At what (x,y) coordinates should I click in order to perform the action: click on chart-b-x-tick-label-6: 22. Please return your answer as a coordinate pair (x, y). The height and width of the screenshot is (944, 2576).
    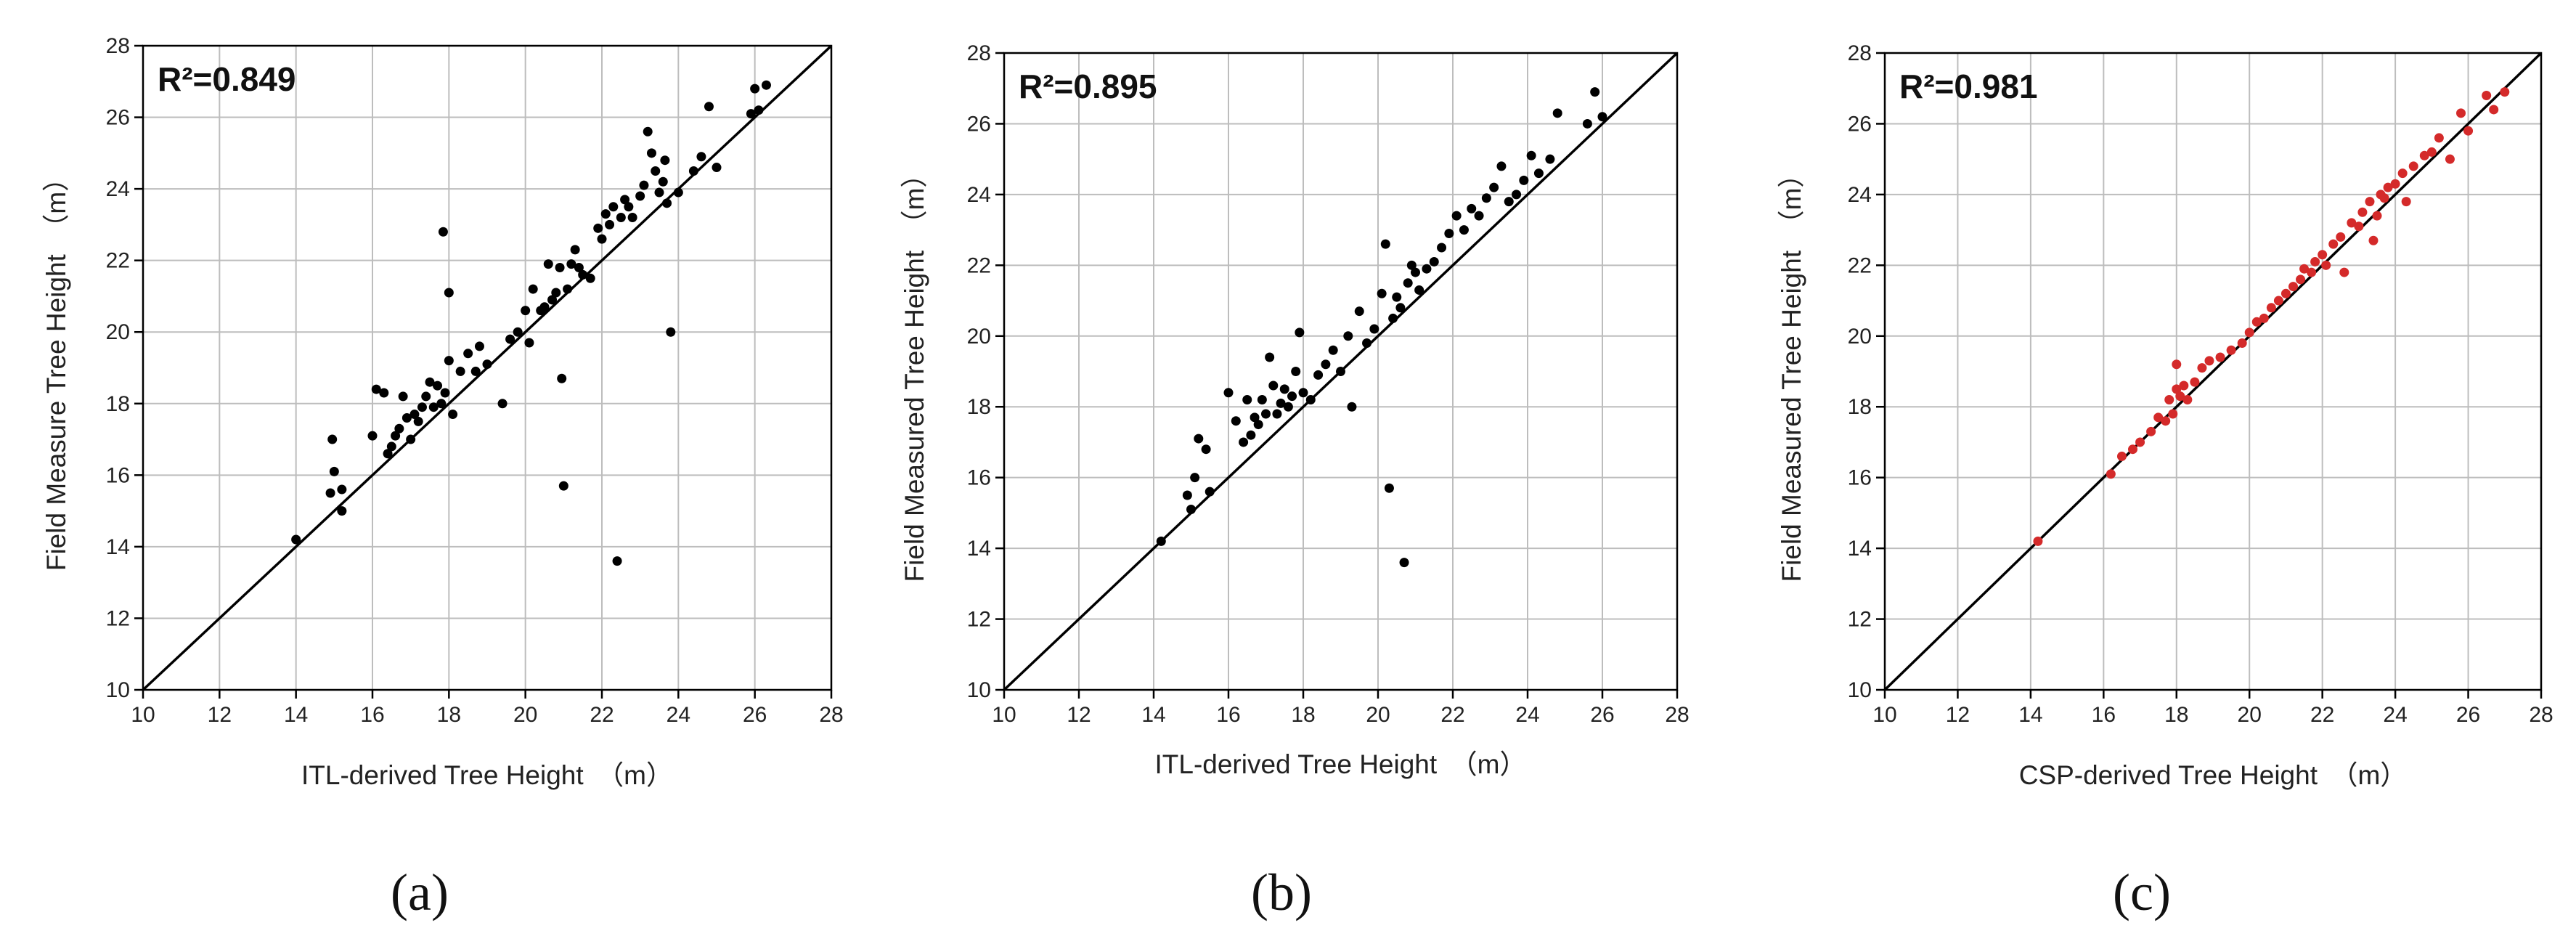
    Looking at the image, I should click on (1452, 715).